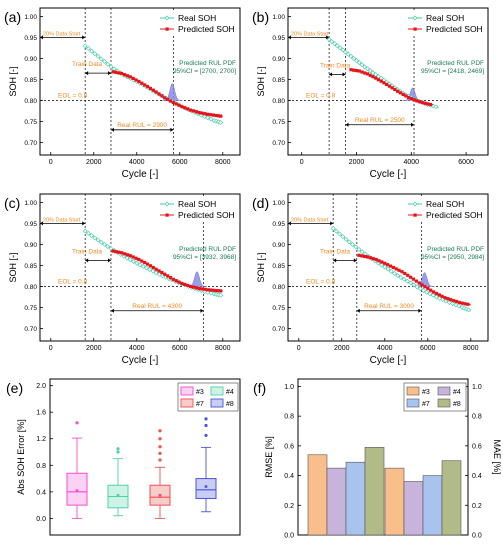 The width and height of the screenshot is (503, 550). Describe the element at coordinates (41, 492) in the screenshot. I see `y-tick-label: 0.4` at that location.